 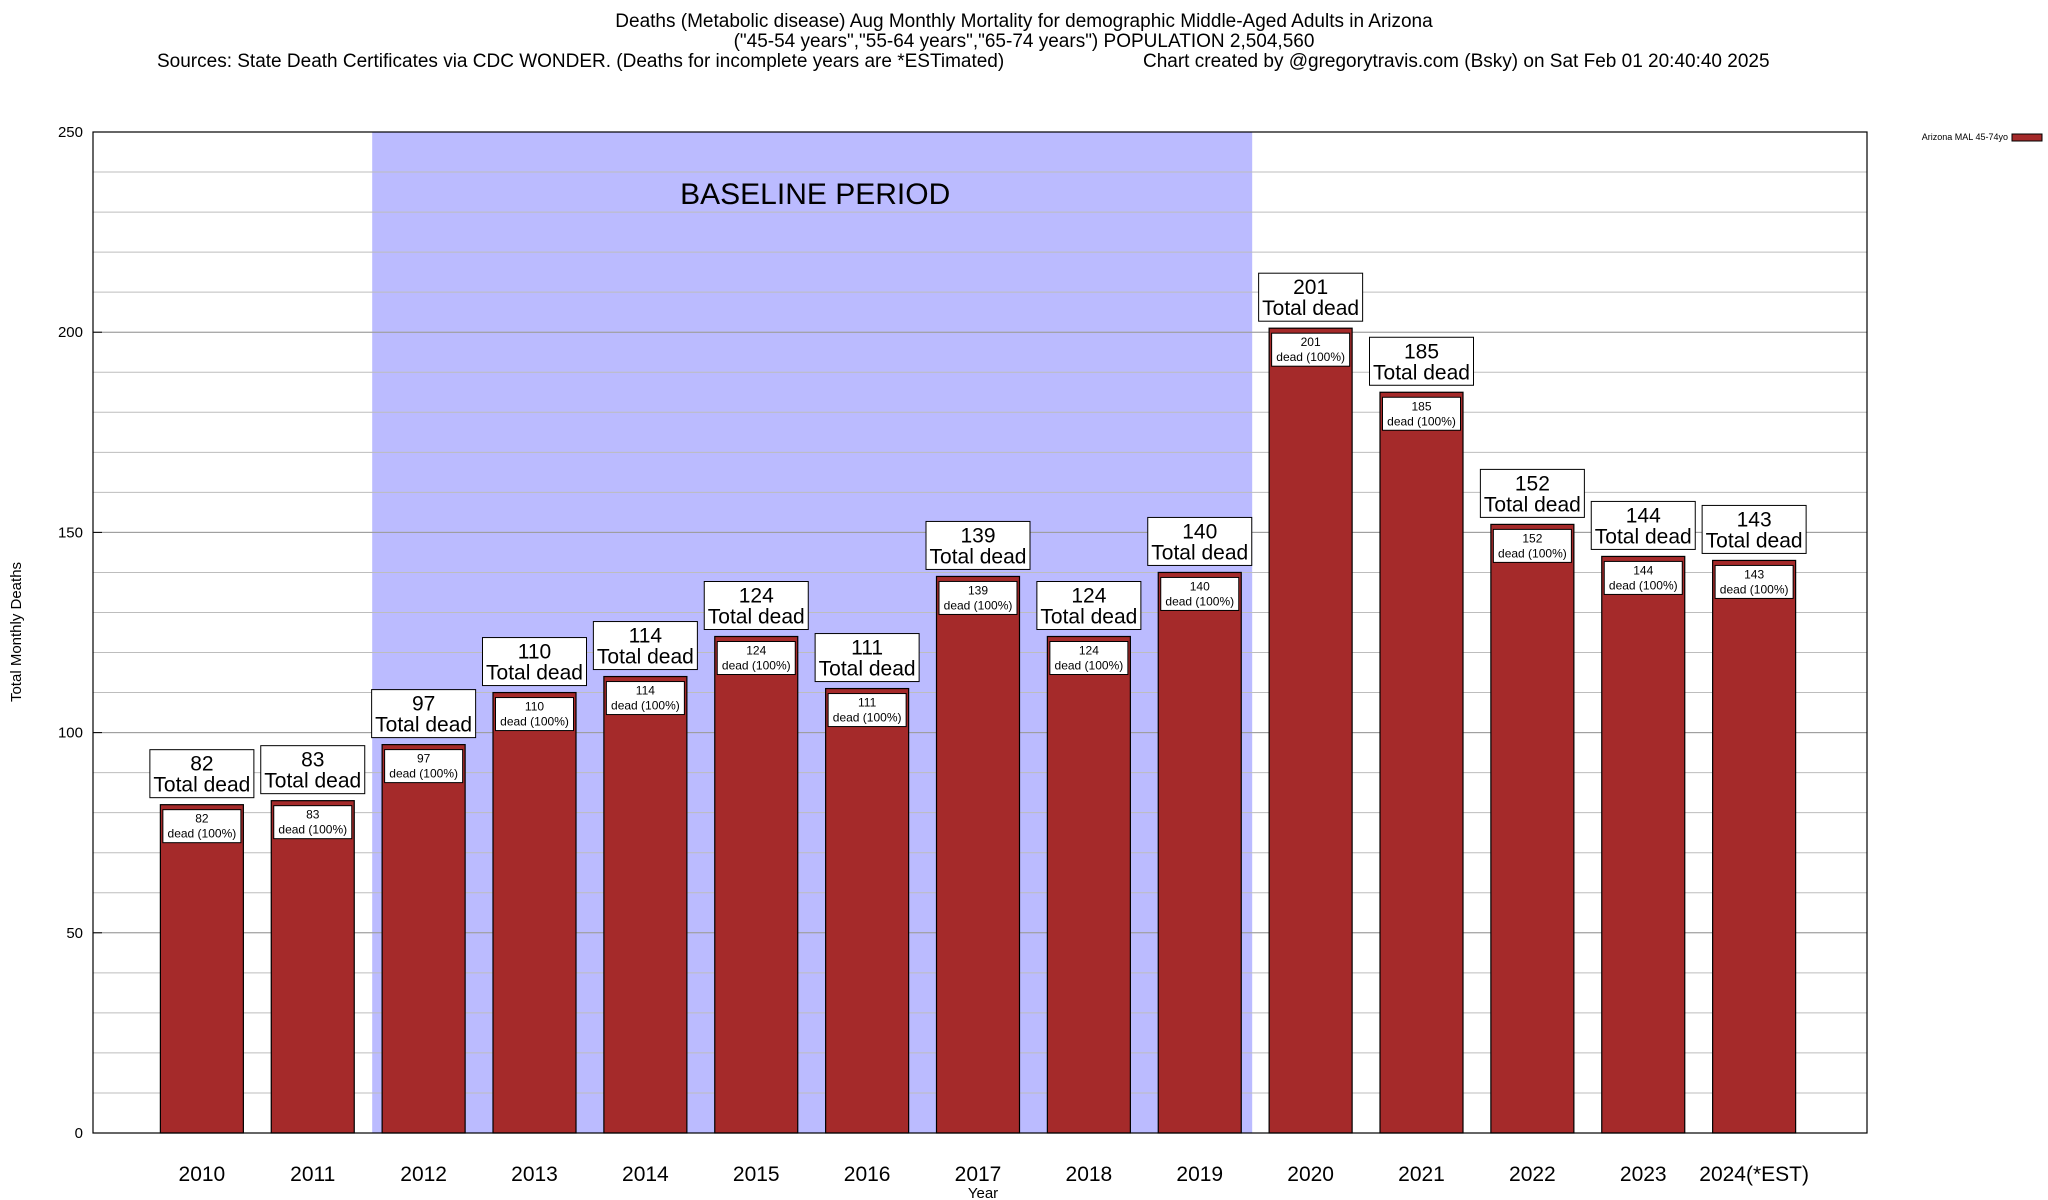 I want to click on top-value-label: 111, so click(x=867, y=648).